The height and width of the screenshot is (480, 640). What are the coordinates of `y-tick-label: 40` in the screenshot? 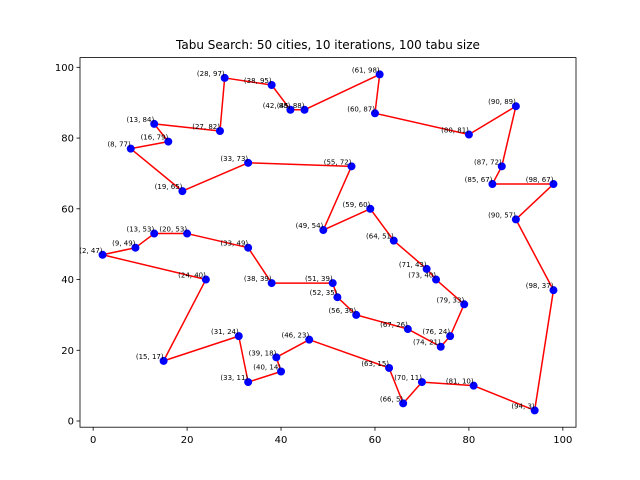 It's located at (67, 280).